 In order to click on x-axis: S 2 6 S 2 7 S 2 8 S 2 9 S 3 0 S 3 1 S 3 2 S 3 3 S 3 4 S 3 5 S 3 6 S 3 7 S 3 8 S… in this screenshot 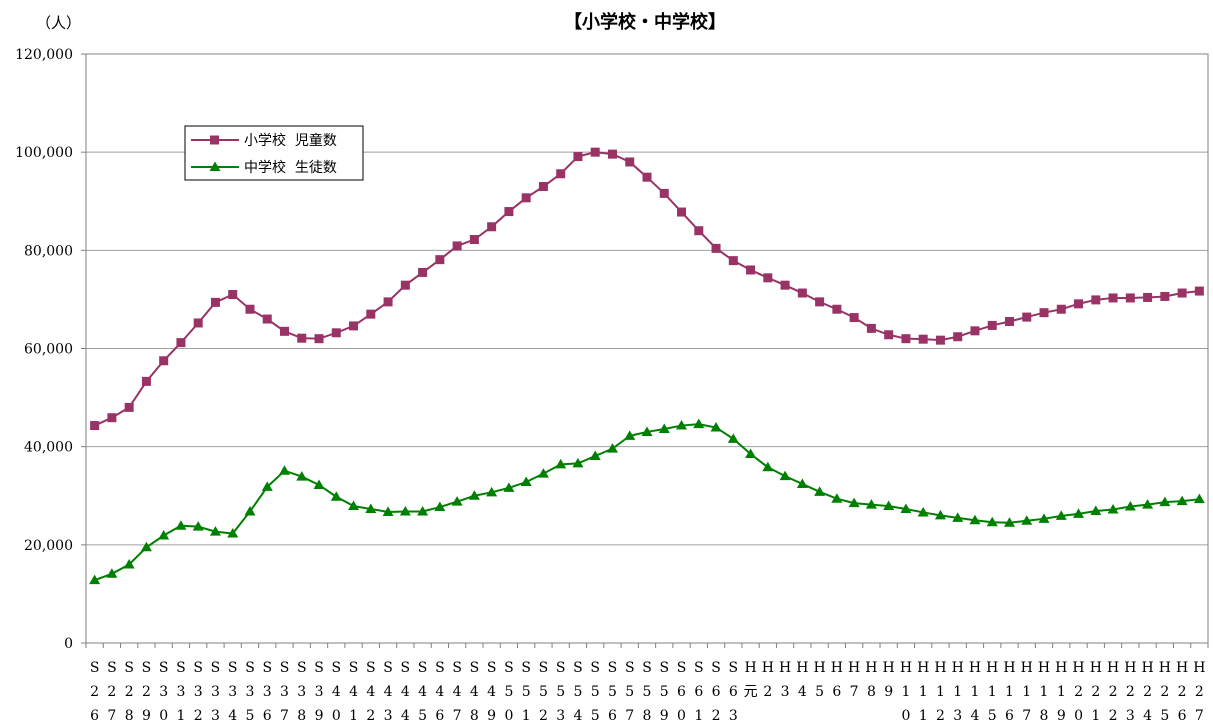, I will do `click(647, 683)`.